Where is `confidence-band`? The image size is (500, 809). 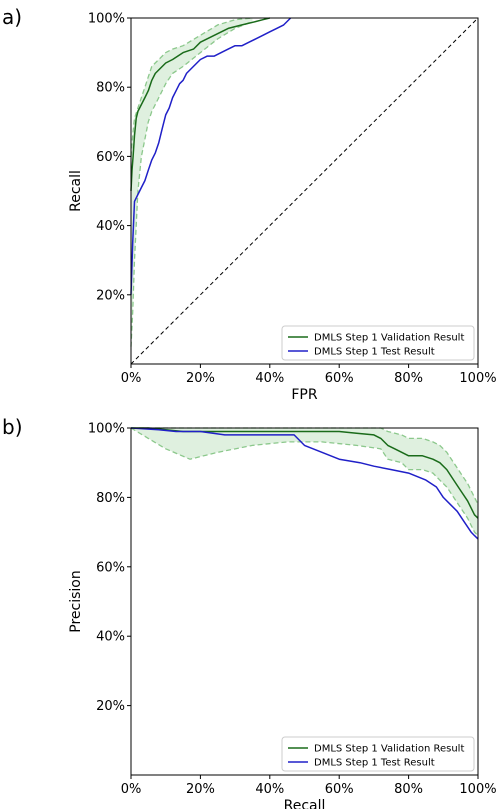 confidence-band is located at coordinates (304, 482).